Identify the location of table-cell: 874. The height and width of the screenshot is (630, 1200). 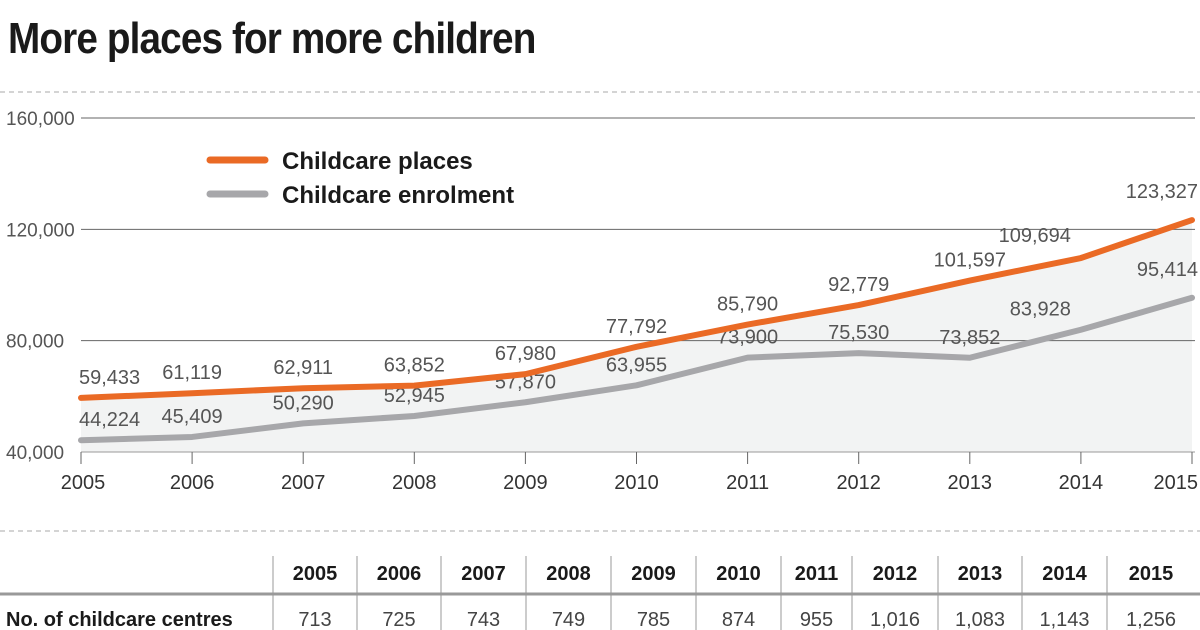
(738, 619).